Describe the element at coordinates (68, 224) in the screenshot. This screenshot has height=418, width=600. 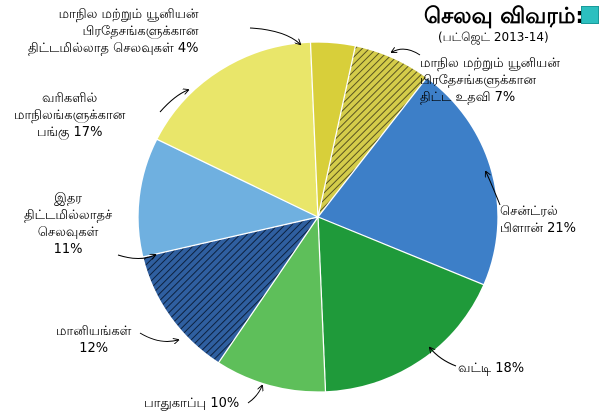
I see `label-other-nonplan: இதர திட்டமில்லாதச் செலவுகள் 11%` at that location.